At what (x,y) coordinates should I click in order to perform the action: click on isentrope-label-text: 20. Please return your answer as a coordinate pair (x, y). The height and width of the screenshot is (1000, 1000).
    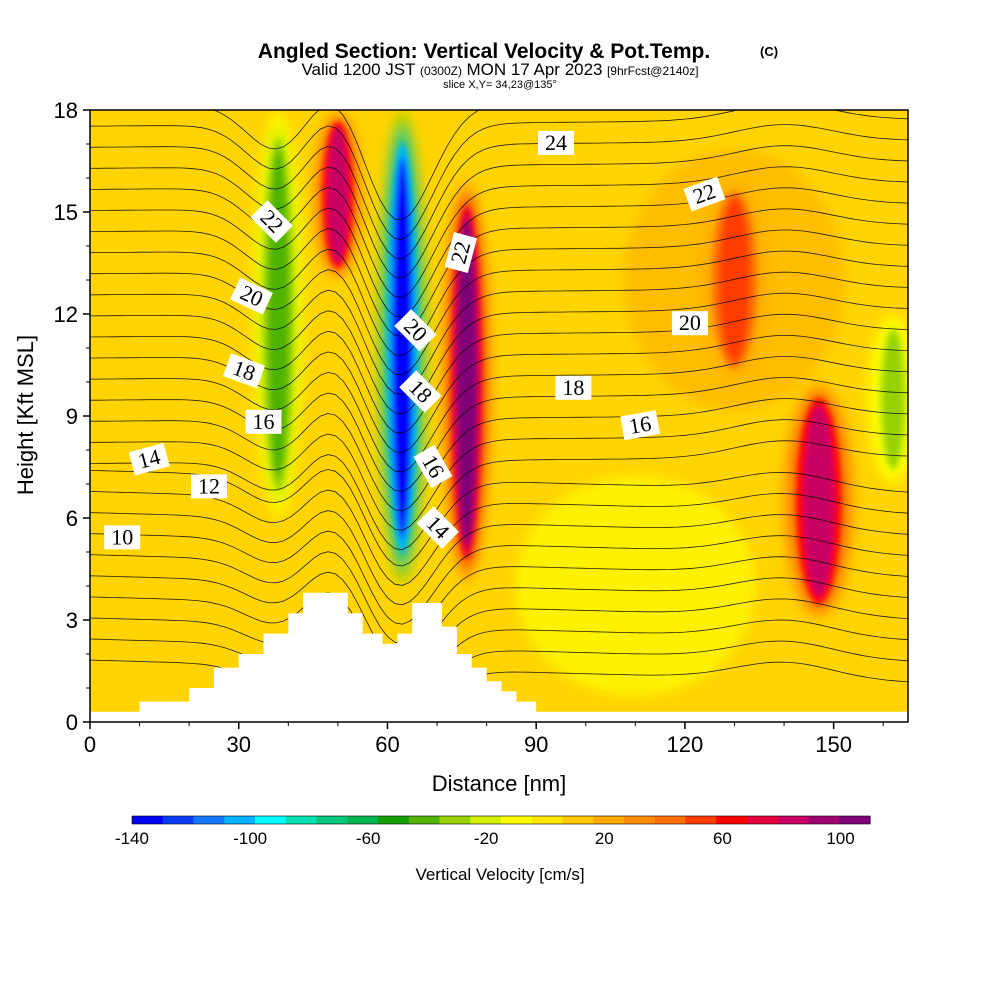
    Looking at the image, I should click on (690, 322).